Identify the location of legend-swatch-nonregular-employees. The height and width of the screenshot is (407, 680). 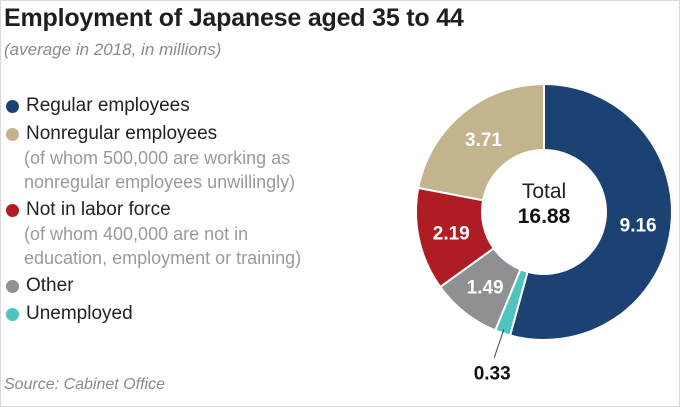
(12, 134).